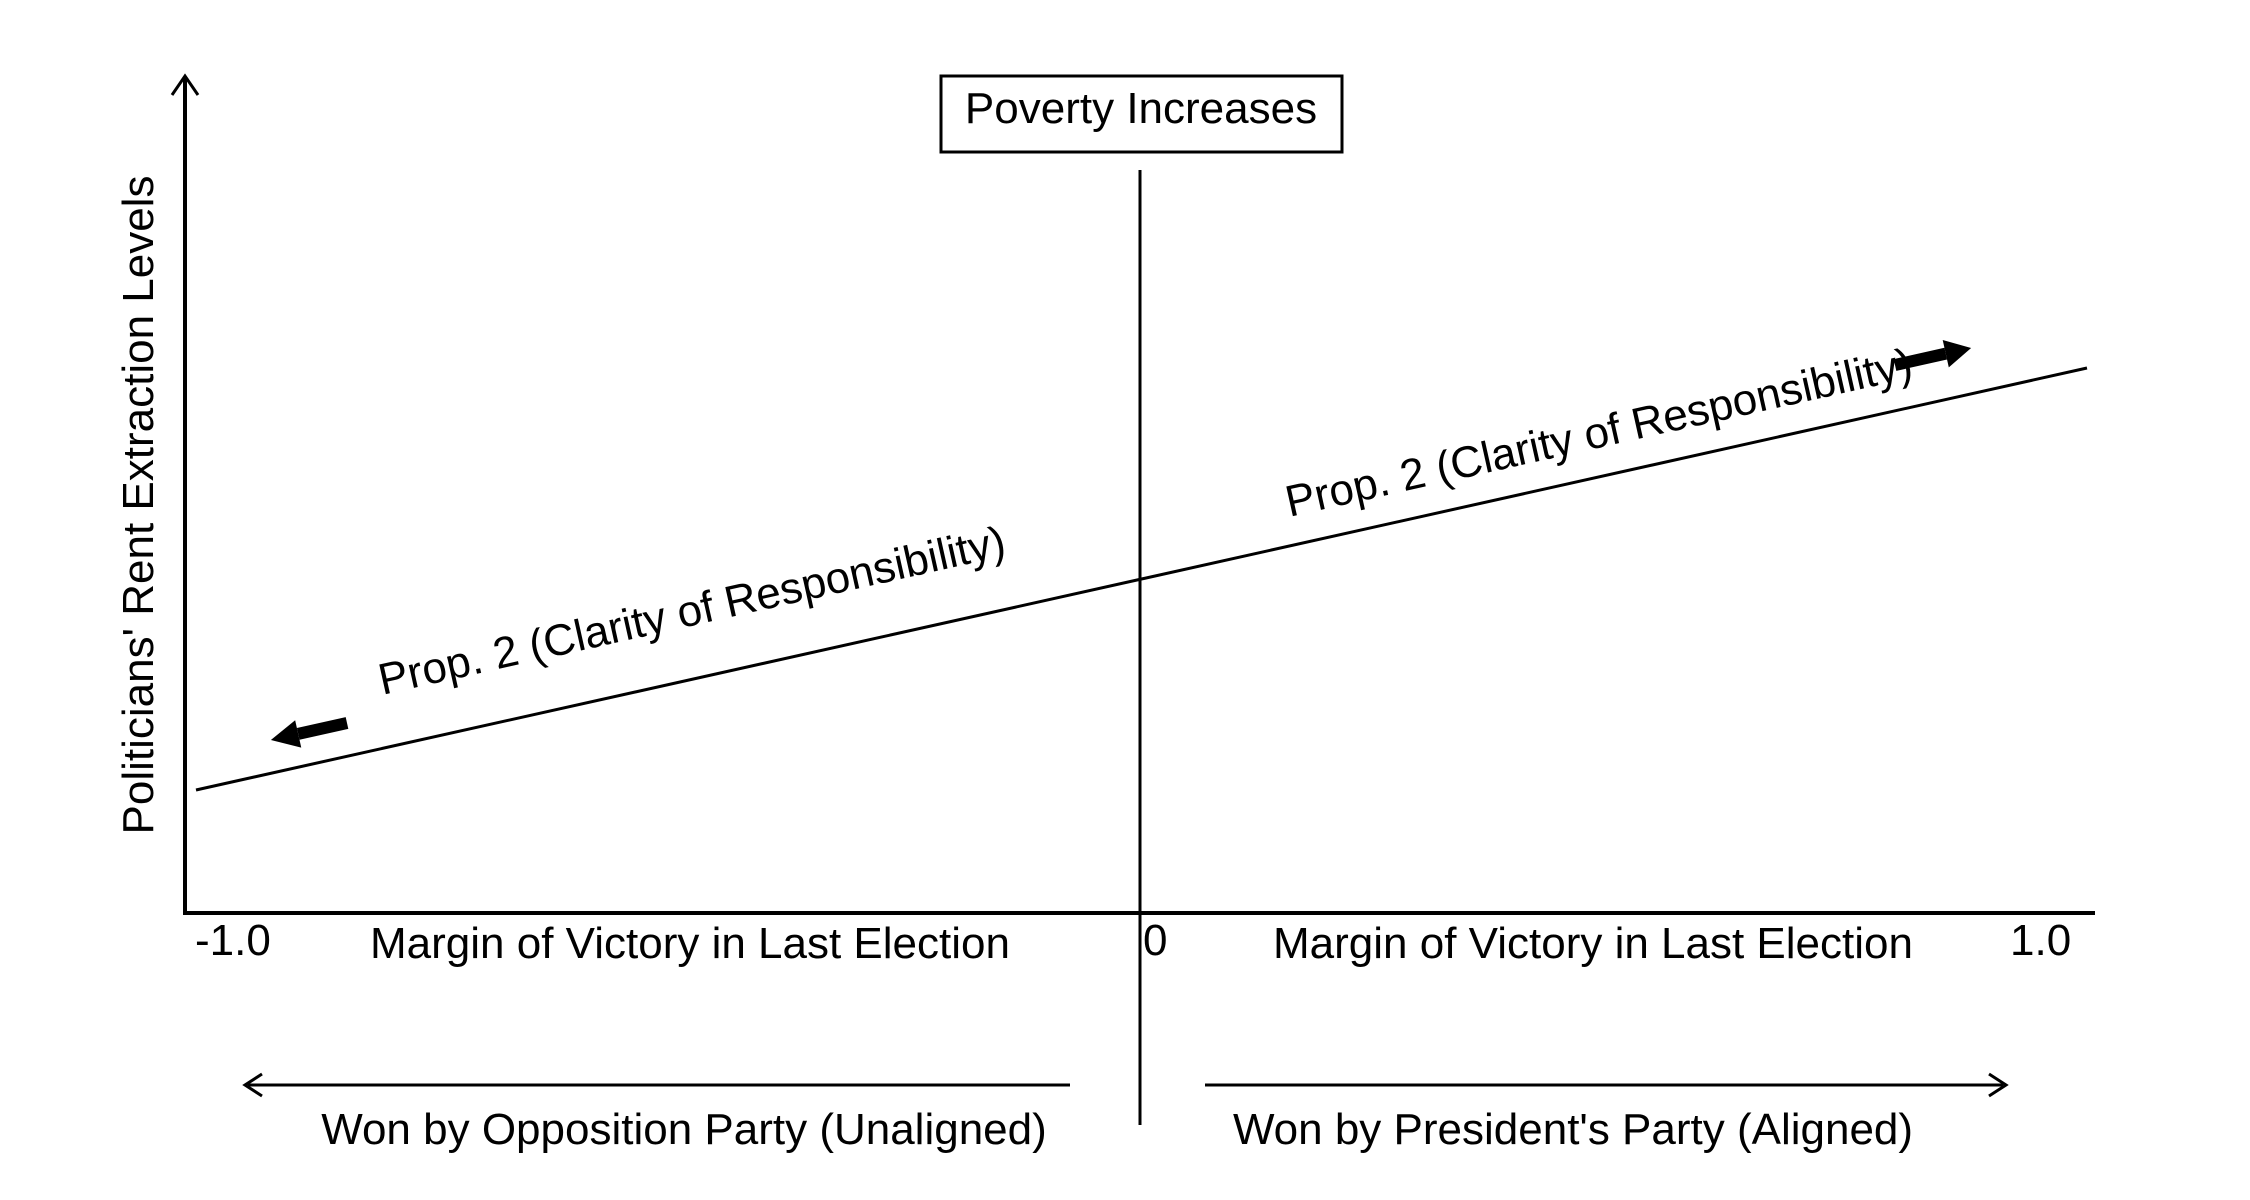 This screenshot has height=1200, width=2250. Describe the element at coordinates (690, 943) in the screenshot. I see `x-axis-label-left: Margin of Victory in Last Election` at that location.